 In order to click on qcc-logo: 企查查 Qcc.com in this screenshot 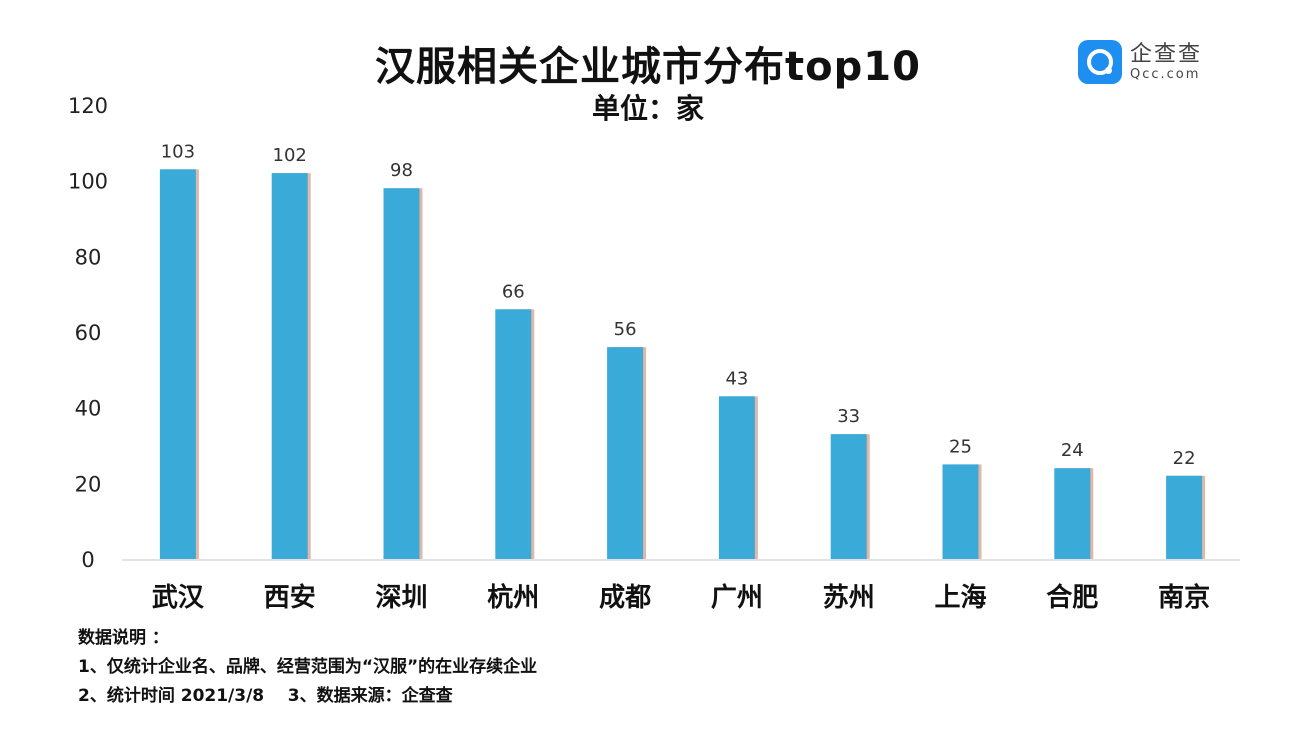, I will do `click(1140, 62)`.